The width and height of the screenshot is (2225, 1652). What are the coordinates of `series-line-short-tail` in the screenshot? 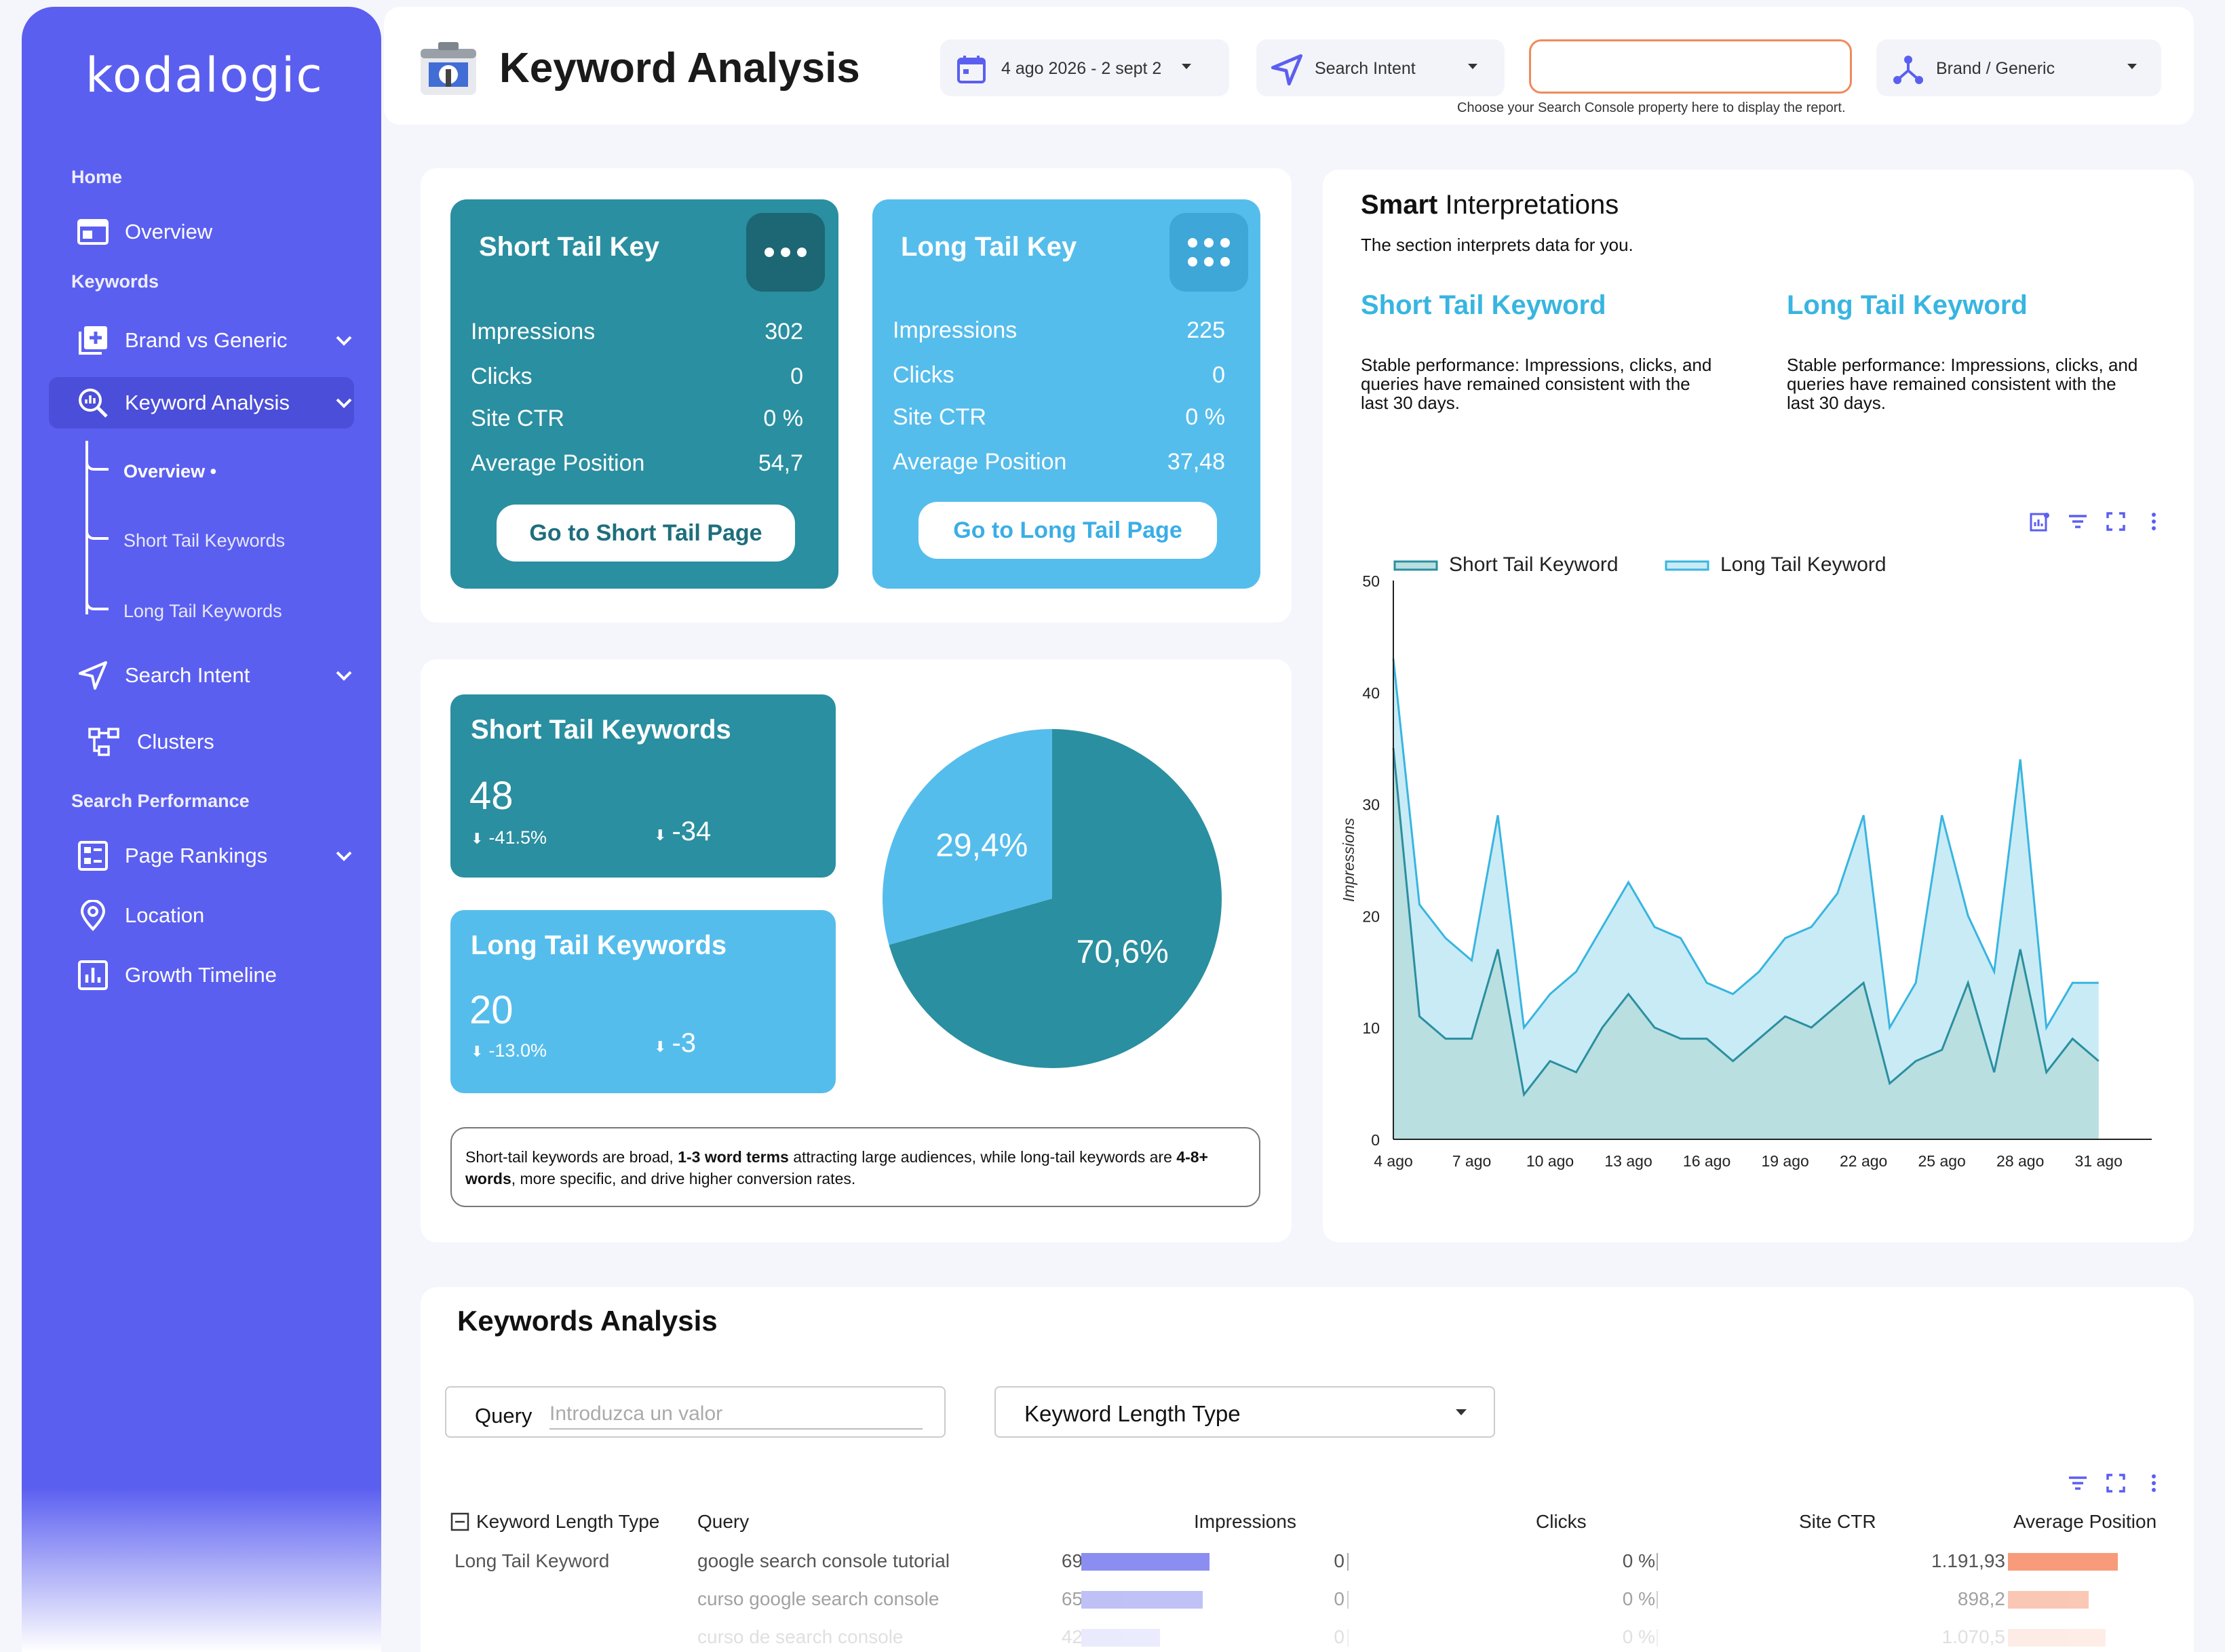 It's located at (1746, 922).